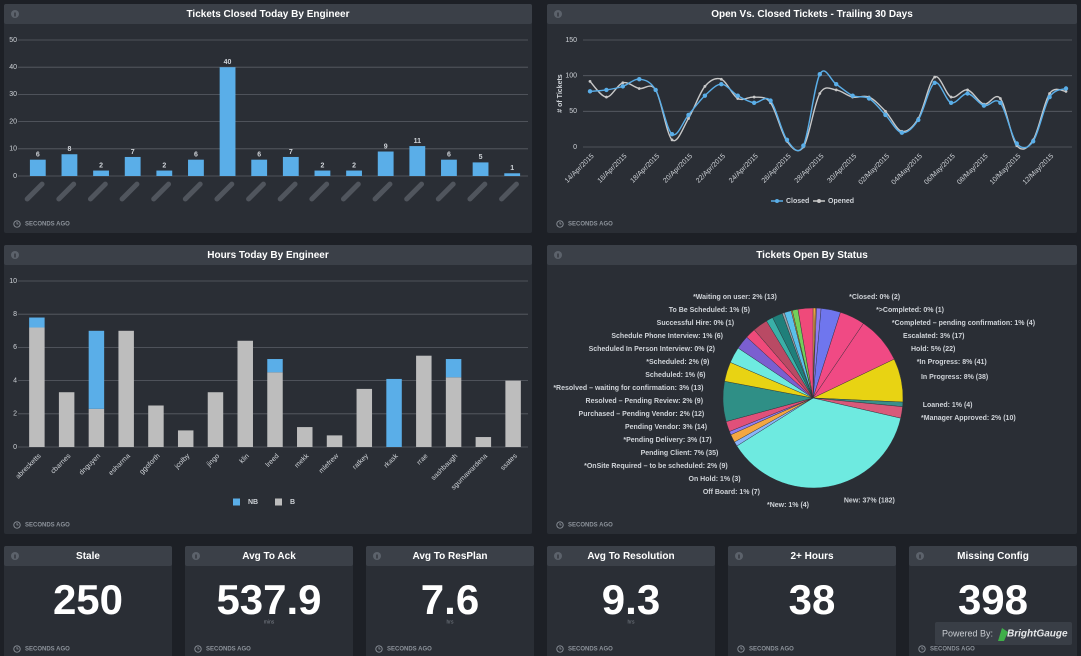 Image resolution: width=1081 pixels, height=656 pixels. I want to click on panel-title: Stale, so click(88, 556).